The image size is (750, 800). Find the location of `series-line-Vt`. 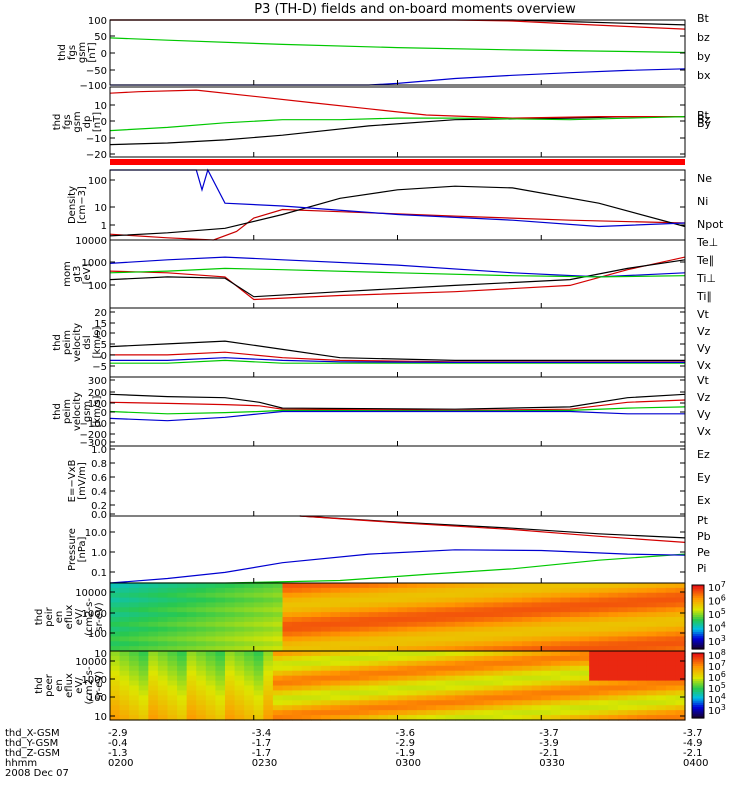

series-line-Vt is located at coordinates (397, 350).